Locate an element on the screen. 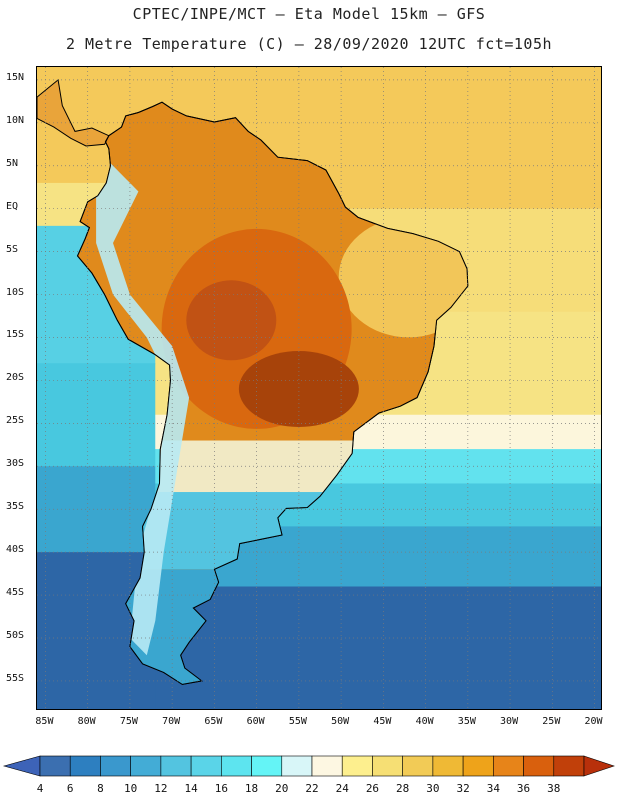 This screenshot has height=800, width=618. latitude-label: 15N is located at coordinates (15, 77).